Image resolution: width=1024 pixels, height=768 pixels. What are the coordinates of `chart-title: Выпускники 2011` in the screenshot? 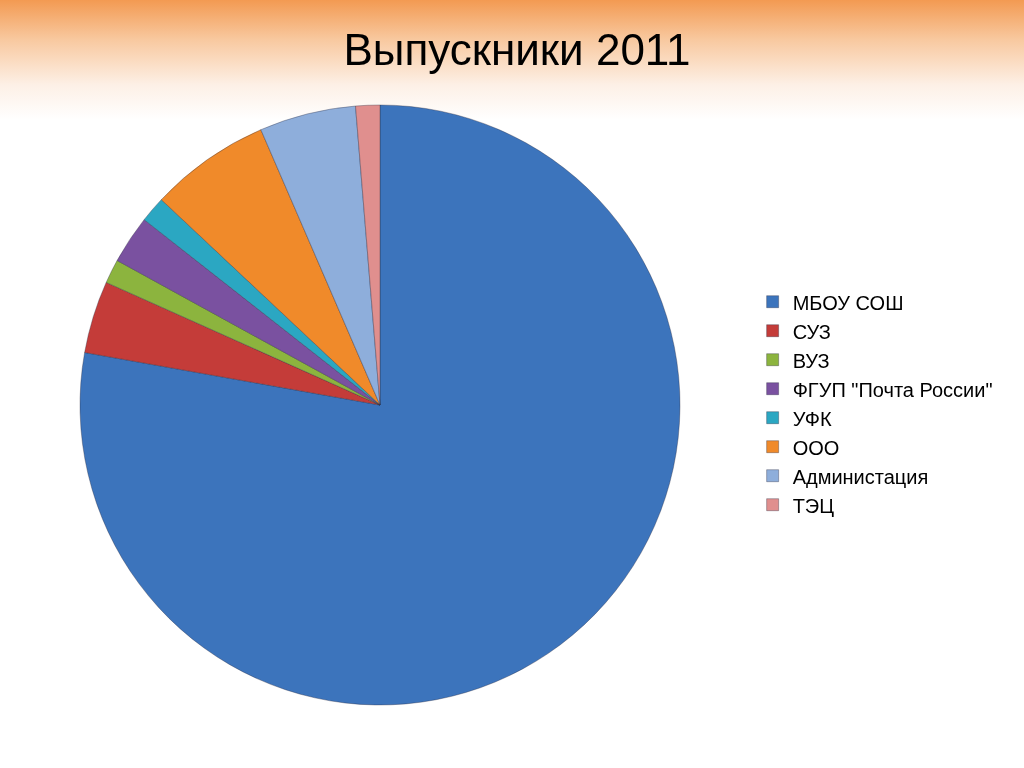 It's located at (517, 50).